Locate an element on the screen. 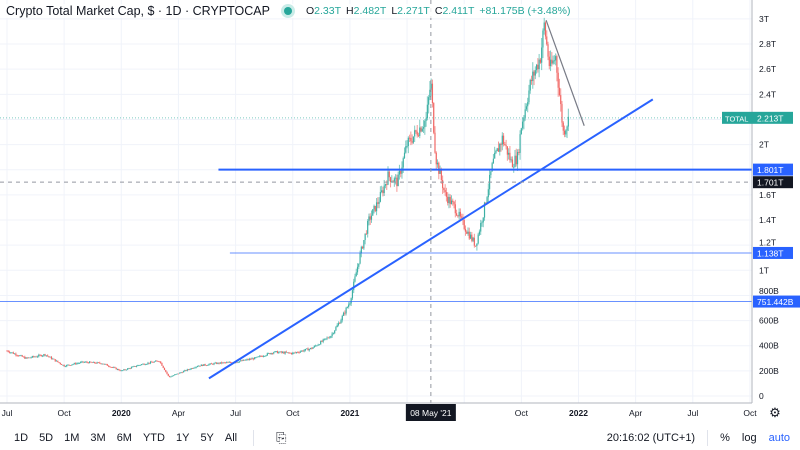  timeframe-all: All is located at coordinates (231, 437).